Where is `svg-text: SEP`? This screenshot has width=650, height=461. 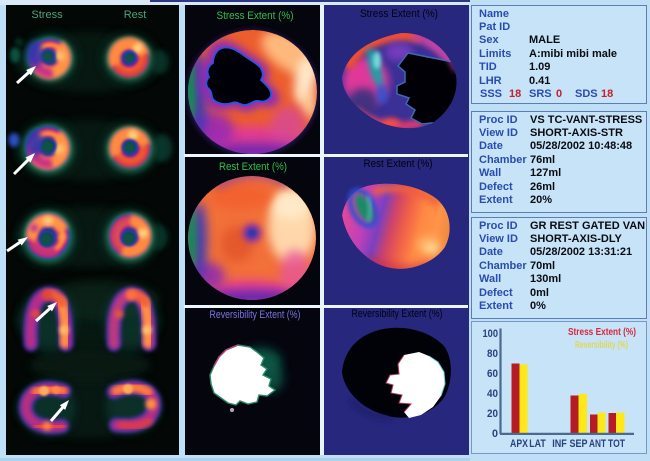 svg-text: SEP is located at coordinates (579, 444).